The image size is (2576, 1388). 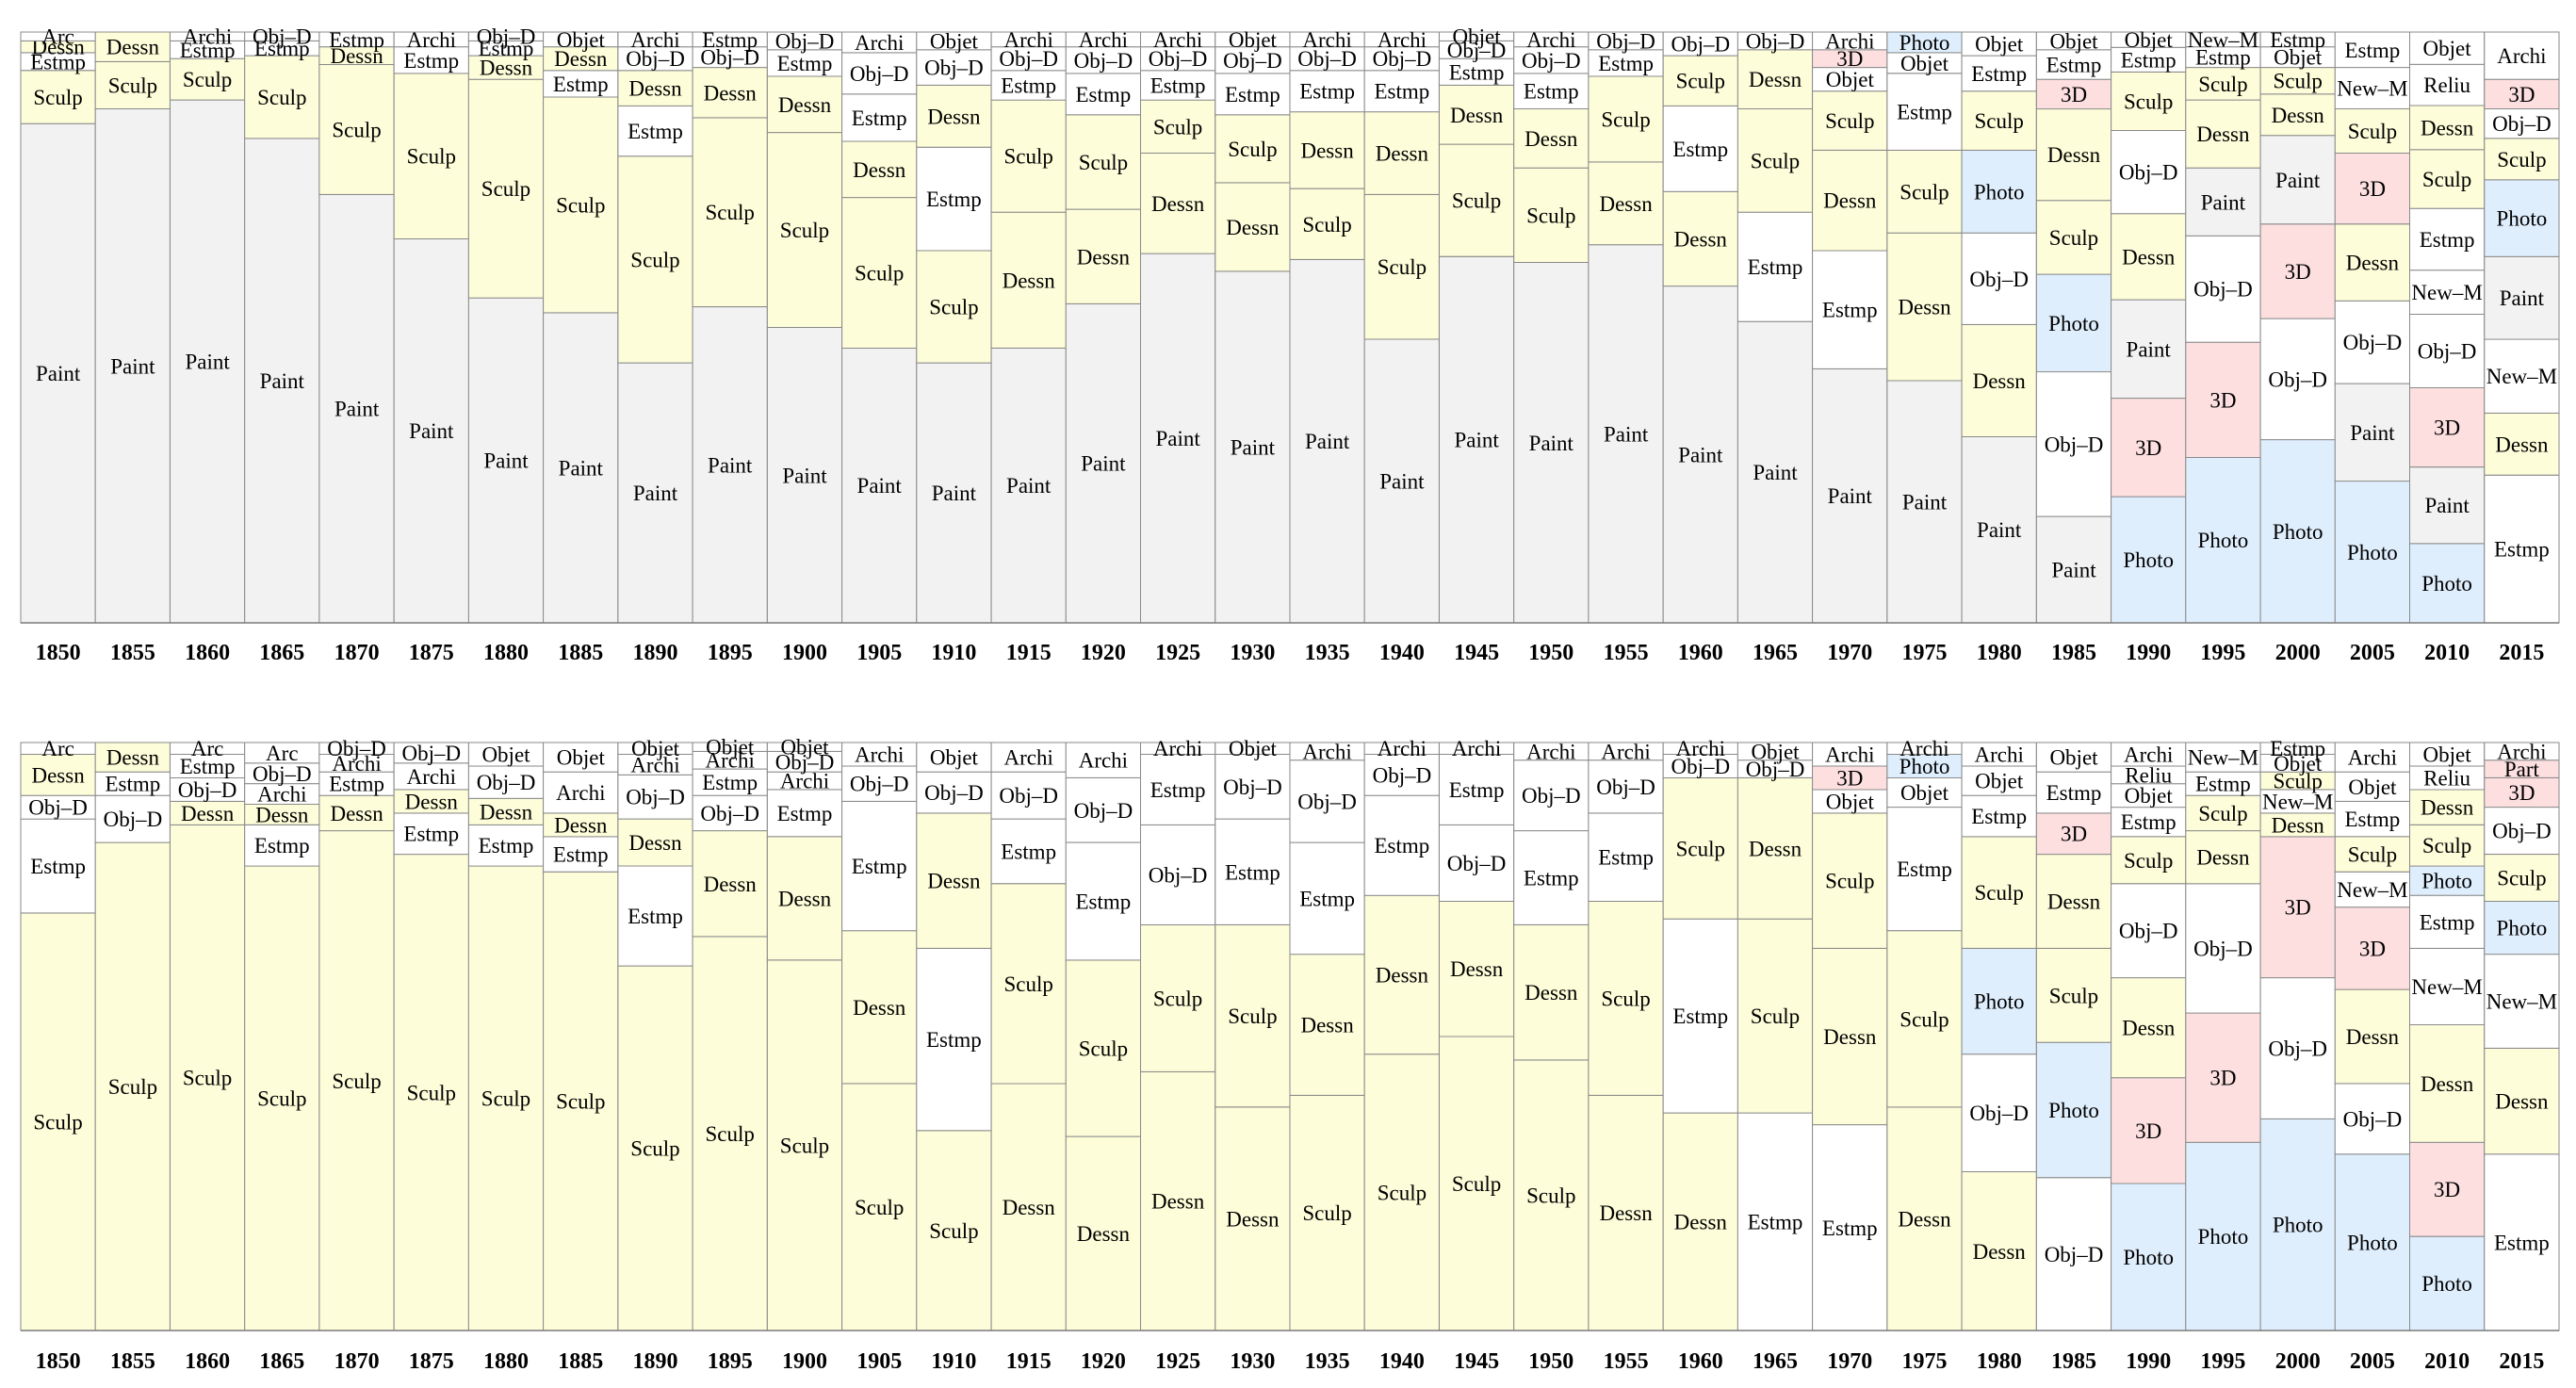 I want to click on bar-segment-3d, so click(x=1850, y=778).